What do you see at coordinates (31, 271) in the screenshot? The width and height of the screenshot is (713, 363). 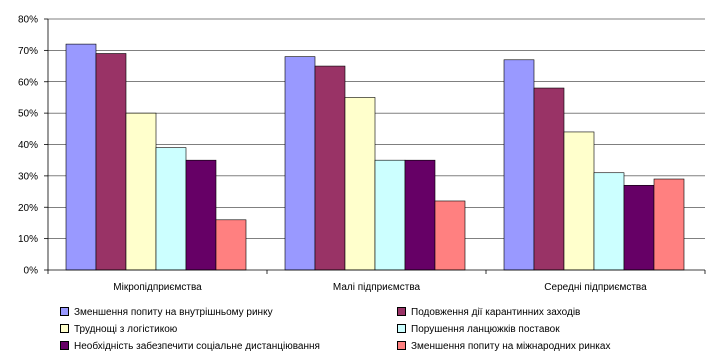 I see `y-tick-label: 0%` at bounding box center [31, 271].